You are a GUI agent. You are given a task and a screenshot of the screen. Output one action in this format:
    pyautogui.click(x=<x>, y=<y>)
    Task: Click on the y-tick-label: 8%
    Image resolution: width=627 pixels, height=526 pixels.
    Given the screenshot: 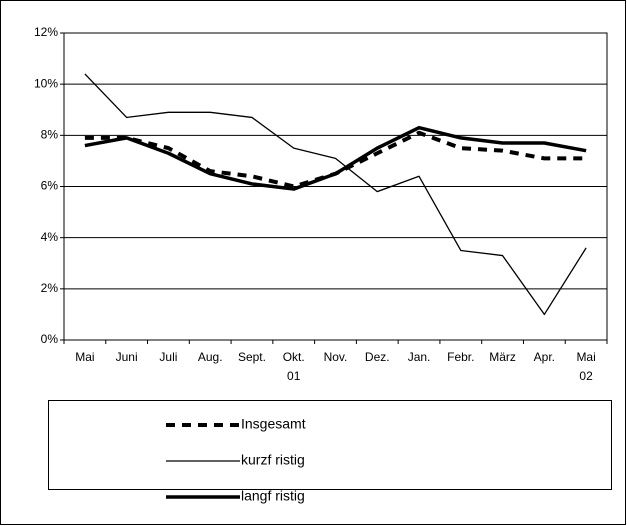 What is the action you would take?
    pyautogui.click(x=50, y=135)
    